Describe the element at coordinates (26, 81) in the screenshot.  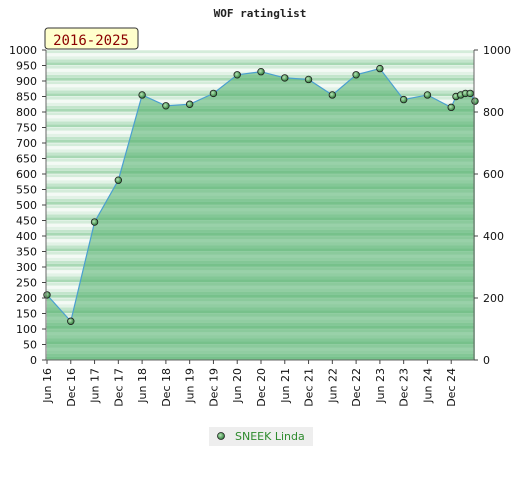
I see `left-tick-label: 900` at that location.